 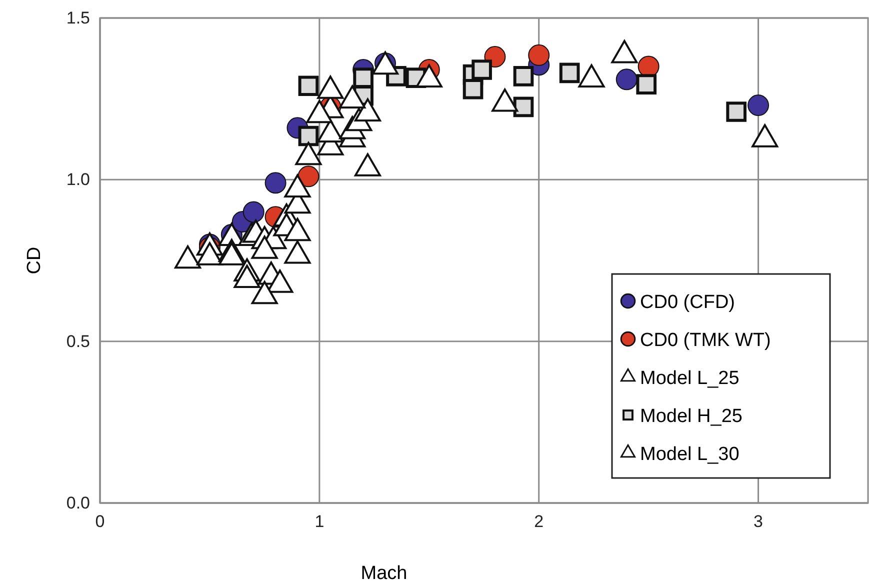 What do you see at coordinates (78, 341) in the screenshot?
I see `y-tick-label: 0.5` at bounding box center [78, 341].